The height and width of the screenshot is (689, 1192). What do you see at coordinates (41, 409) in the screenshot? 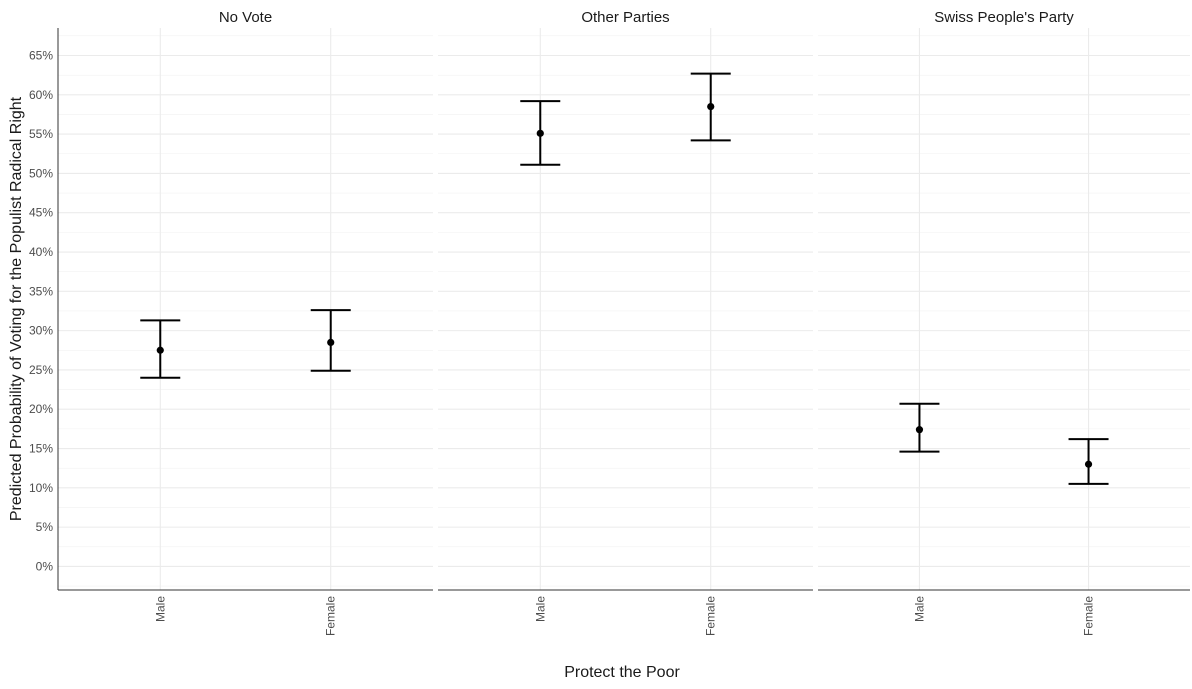
I see `y-tick-label: 20%` at bounding box center [41, 409].